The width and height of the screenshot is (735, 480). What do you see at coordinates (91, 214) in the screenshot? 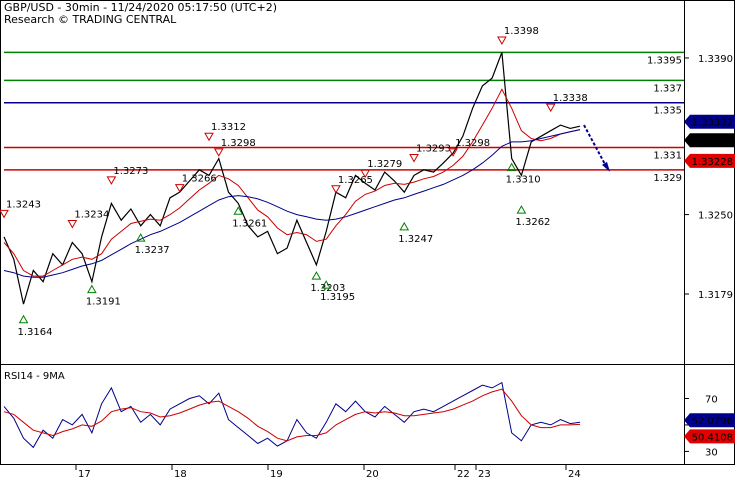
I see `swing-high-label: 1.3234` at bounding box center [91, 214].